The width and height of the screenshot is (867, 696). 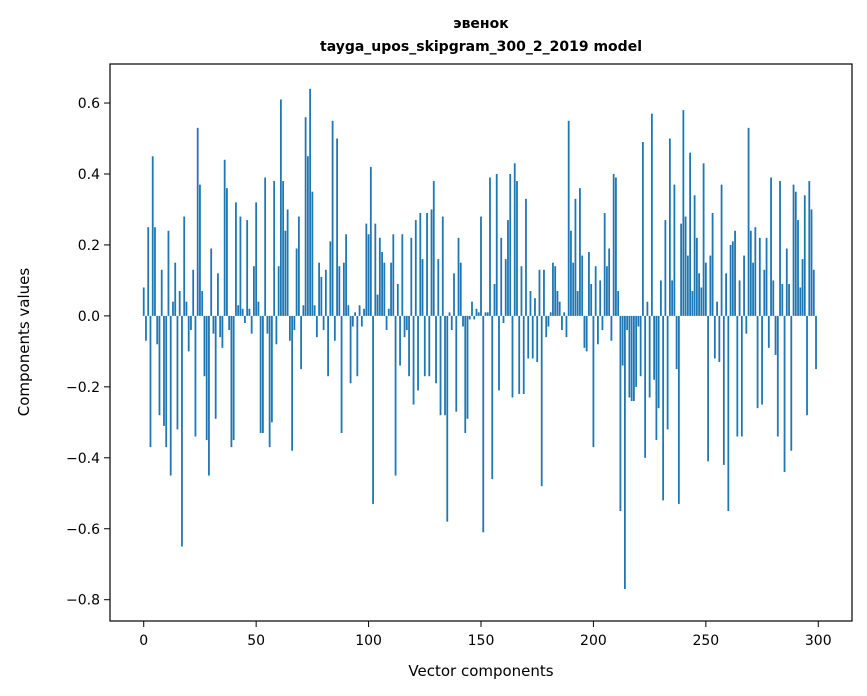 What do you see at coordinates (89, 104) in the screenshot?
I see `y-tick-label: 0.6` at bounding box center [89, 104].